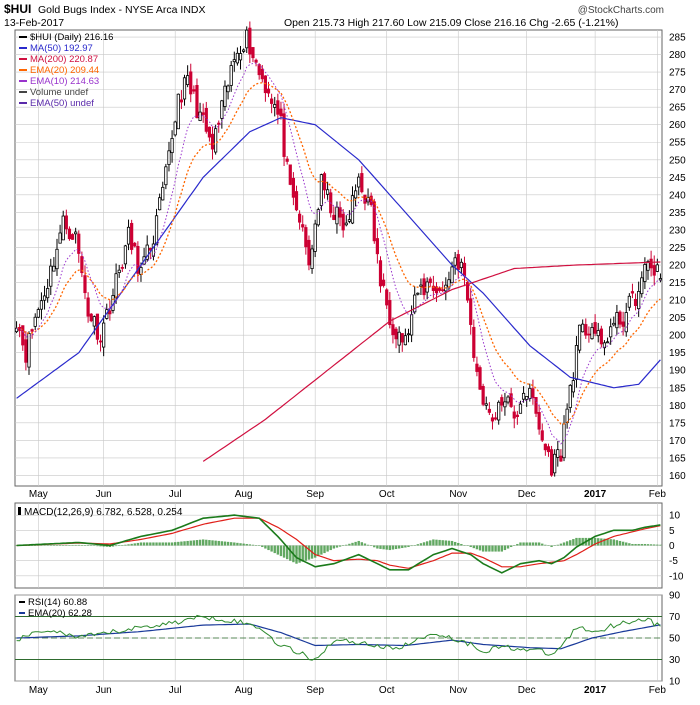  I want to click on price-ytick-label: 160, so click(677, 476).